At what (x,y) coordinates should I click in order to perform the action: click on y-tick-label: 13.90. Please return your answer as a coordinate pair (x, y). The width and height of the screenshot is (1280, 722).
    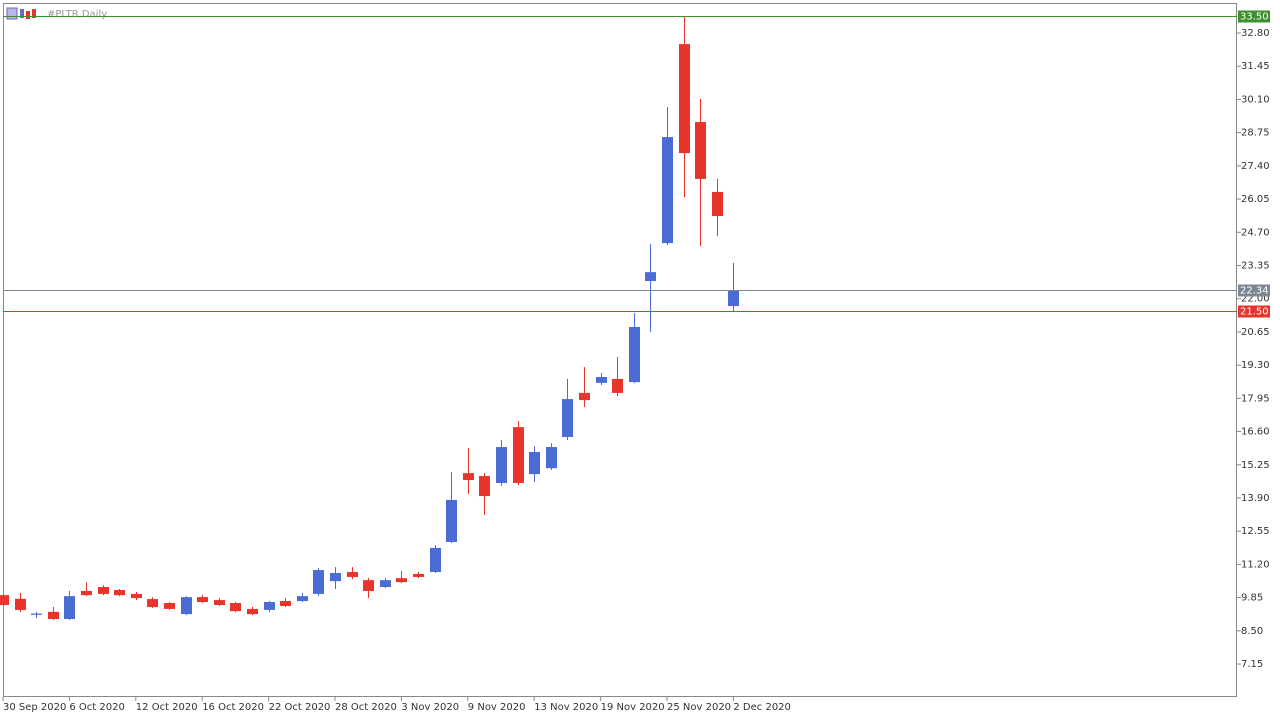
    Looking at the image, I should click on (1255, 498).